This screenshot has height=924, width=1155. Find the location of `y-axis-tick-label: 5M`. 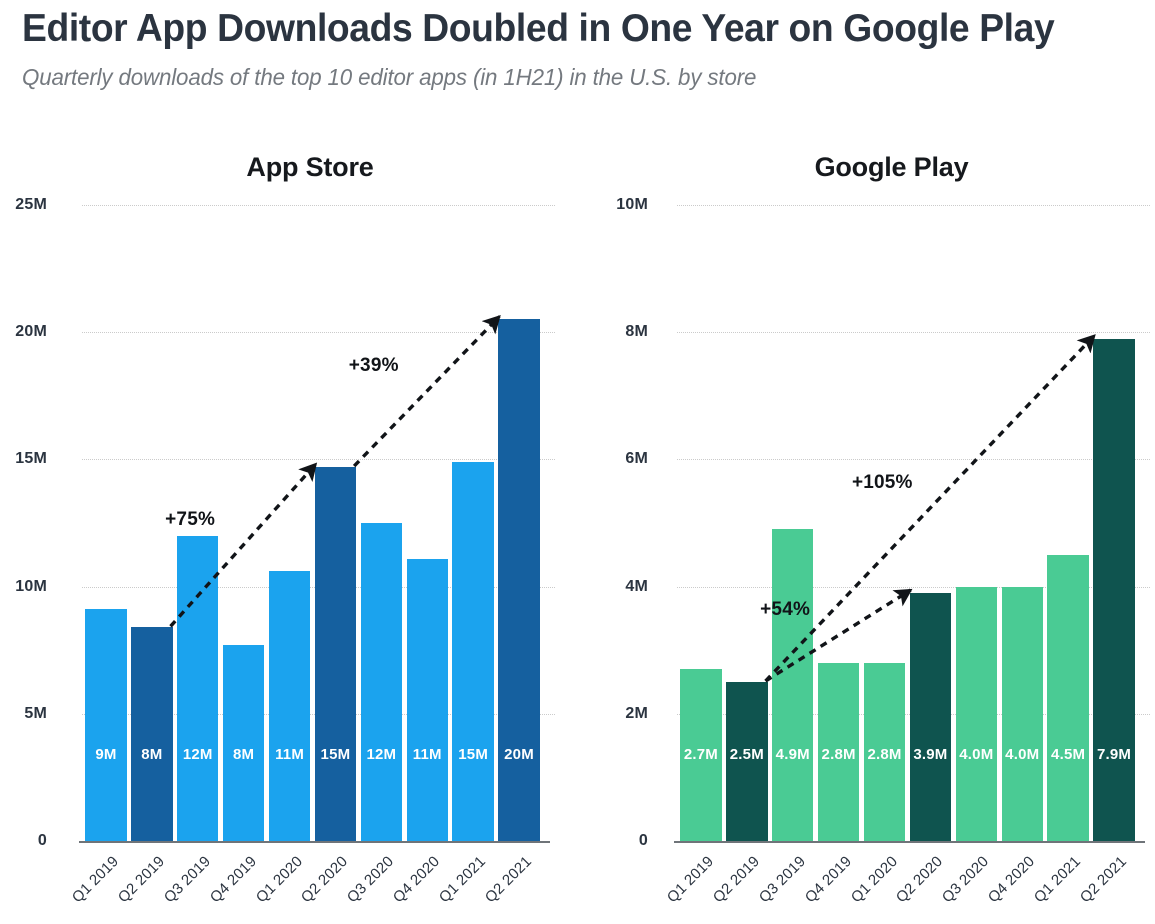

y-axis-tick-label: 5M is located at coordinates (35, 713).